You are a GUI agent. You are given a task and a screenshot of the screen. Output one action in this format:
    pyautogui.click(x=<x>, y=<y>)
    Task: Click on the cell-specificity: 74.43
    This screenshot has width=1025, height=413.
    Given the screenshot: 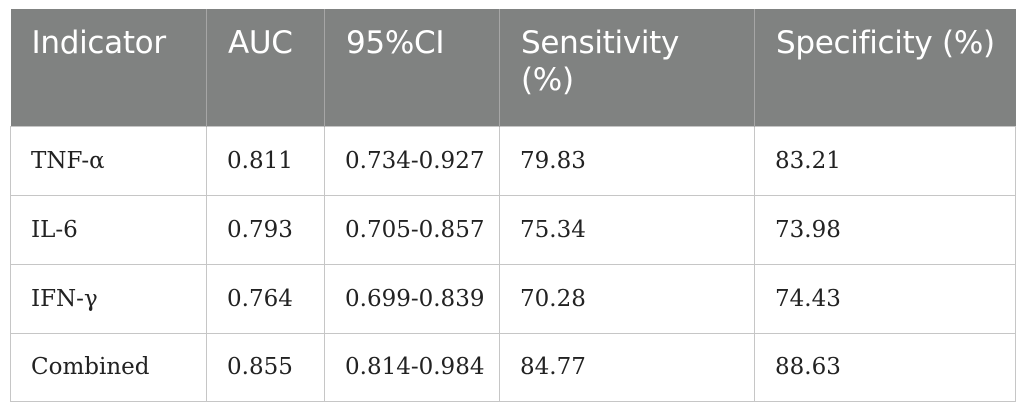 What is the action you would take?
    pyautogui.click(x=885, y=298)
    